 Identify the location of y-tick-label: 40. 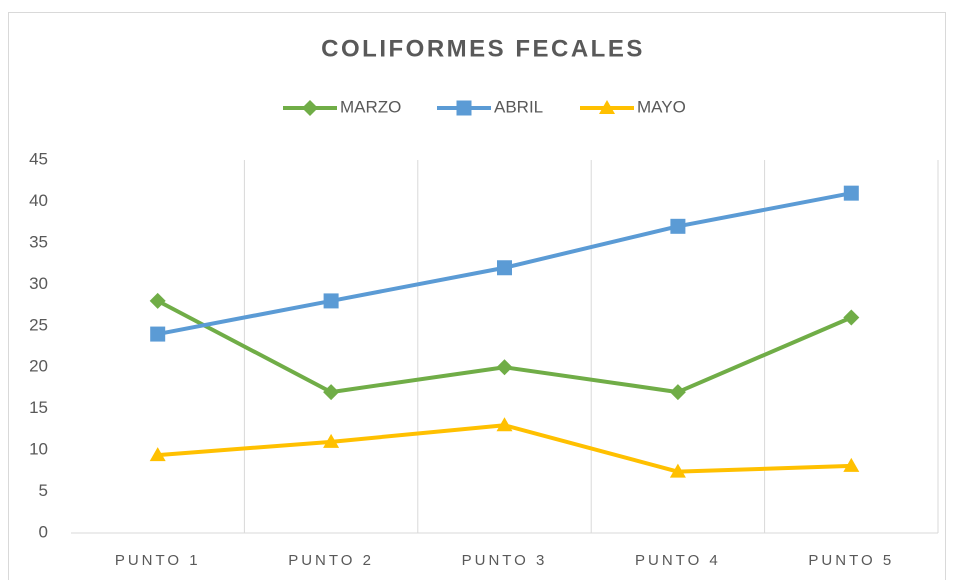
(38, 200).